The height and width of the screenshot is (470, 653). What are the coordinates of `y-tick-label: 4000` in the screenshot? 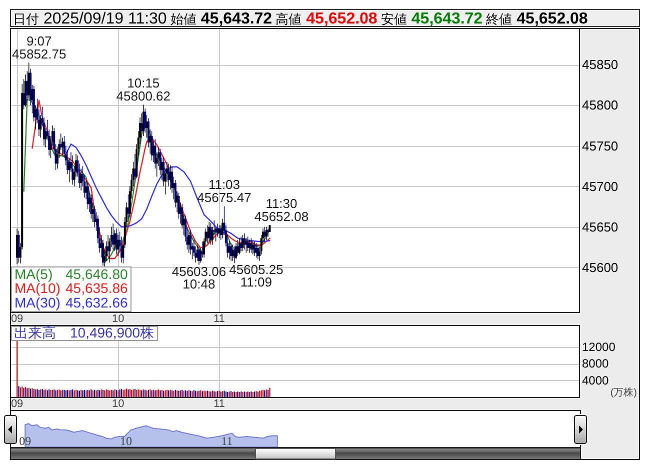 It's located at (596, 380).